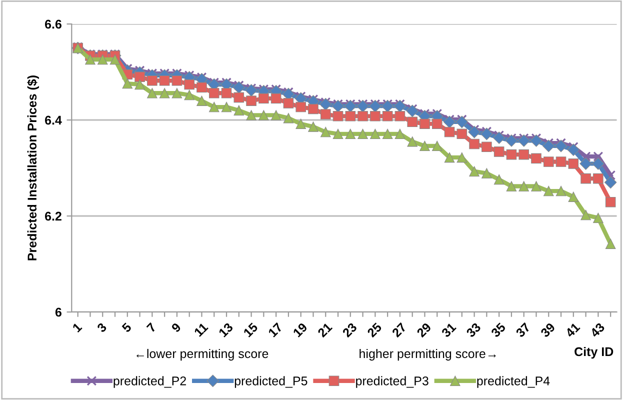 This screenshot has height=400, width=623. Describe the element at coordinates (374, 330) in the screenshot. I see `x-tick-label: 25` at that location.